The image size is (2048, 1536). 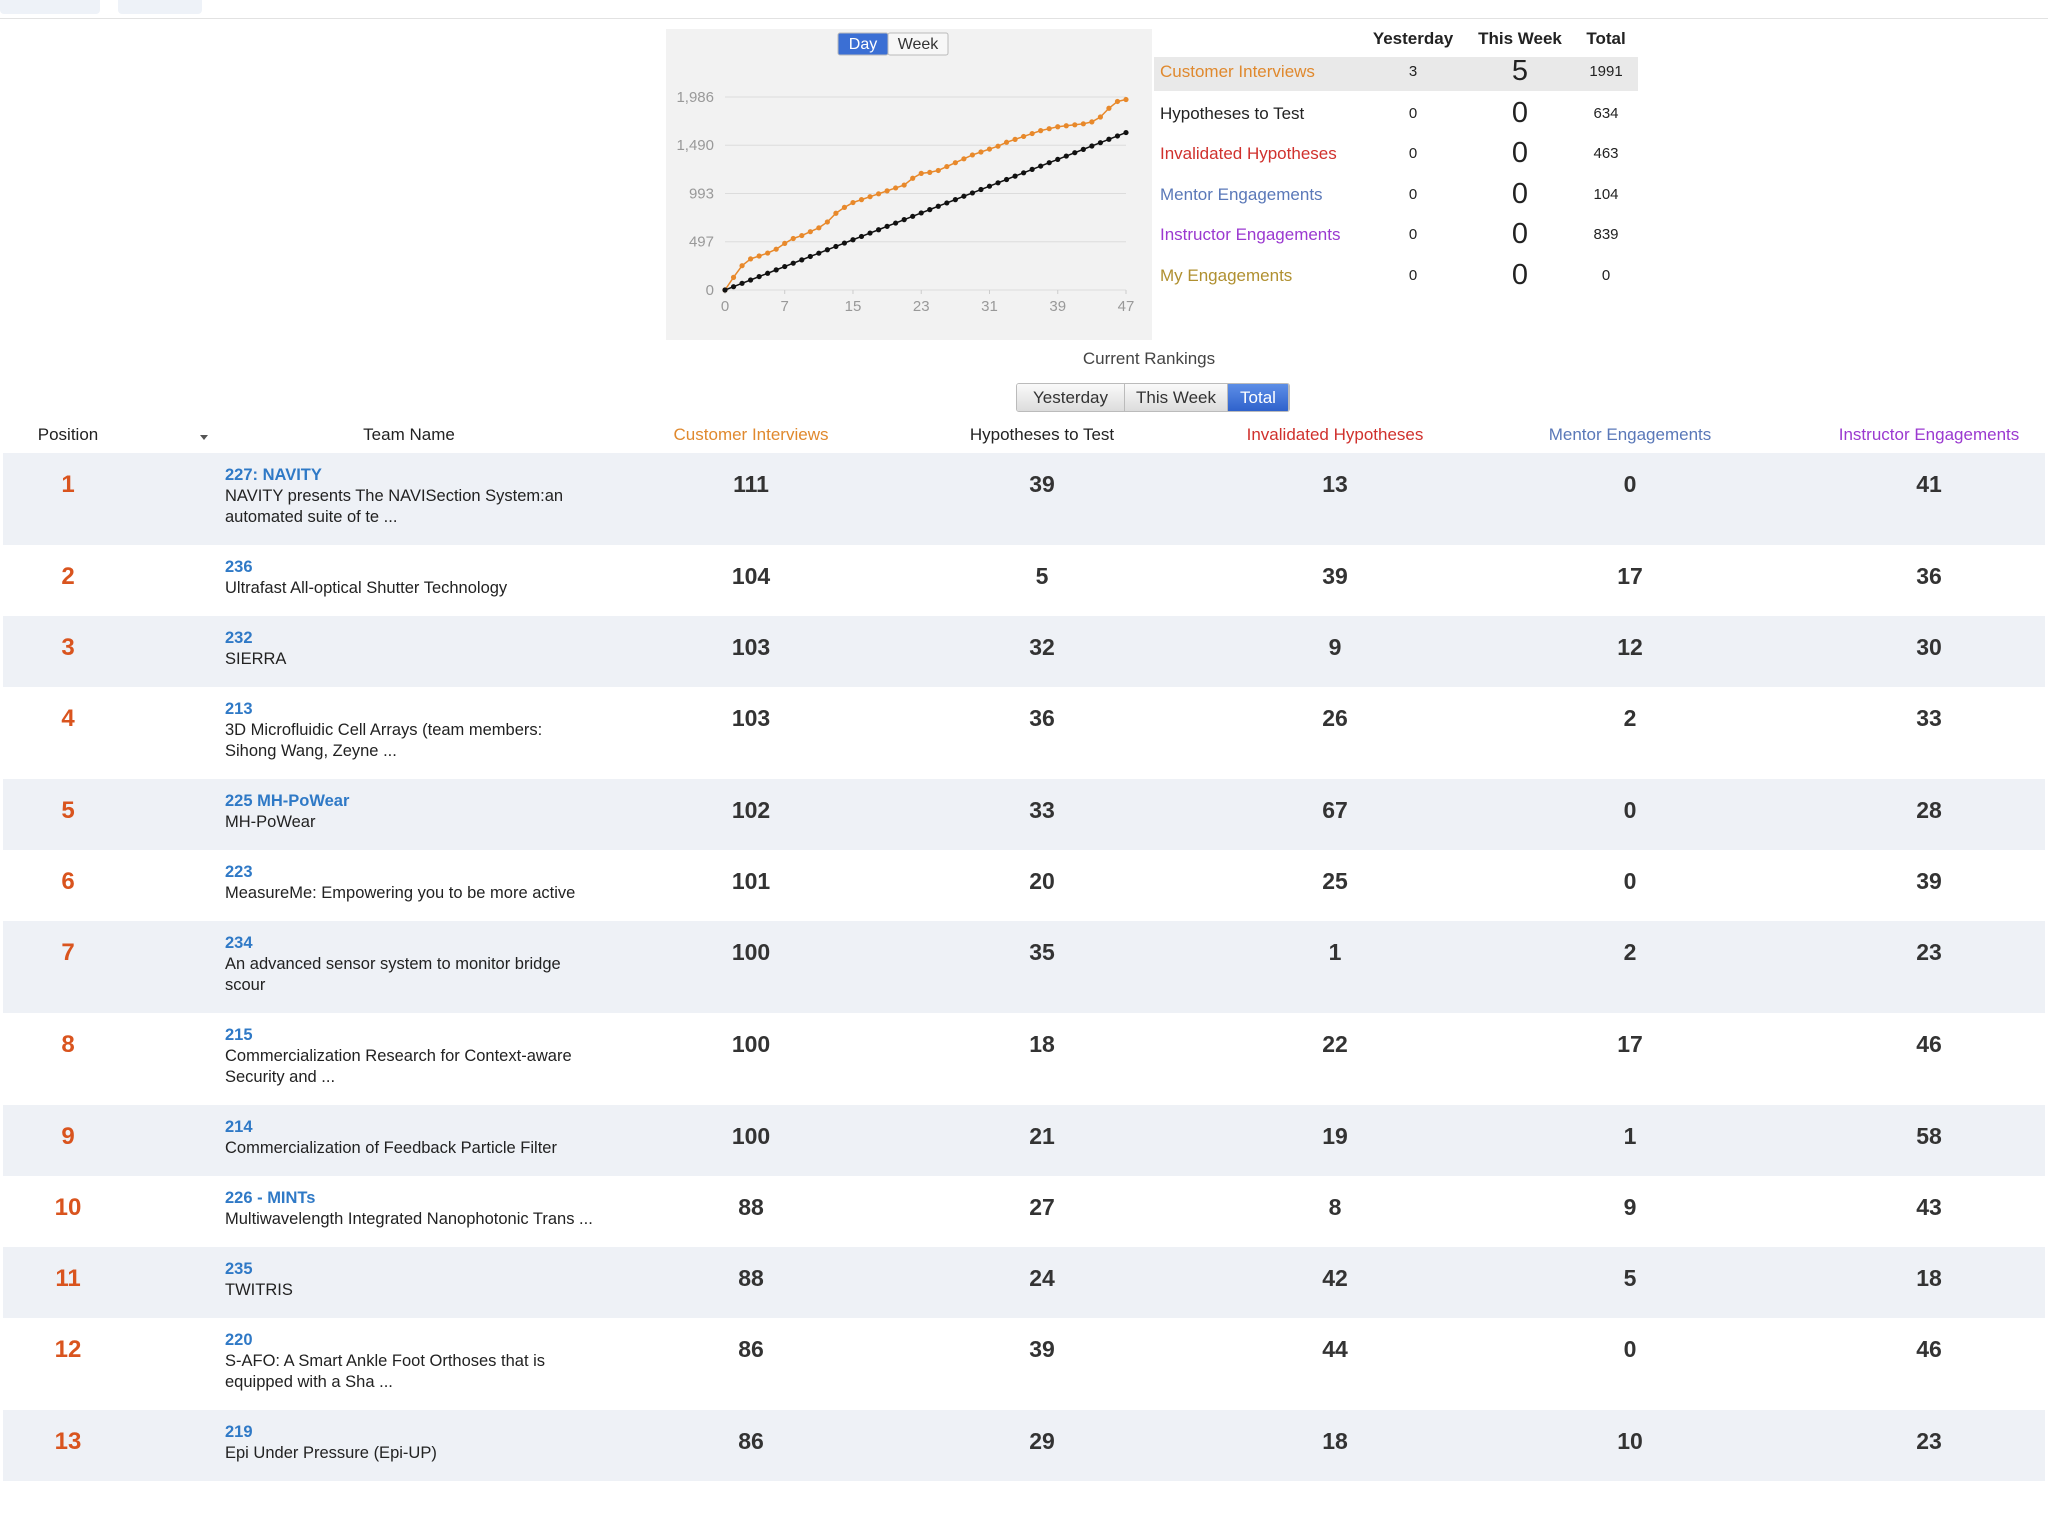 I want to click on position: 12, so click(x=68, y=1349).